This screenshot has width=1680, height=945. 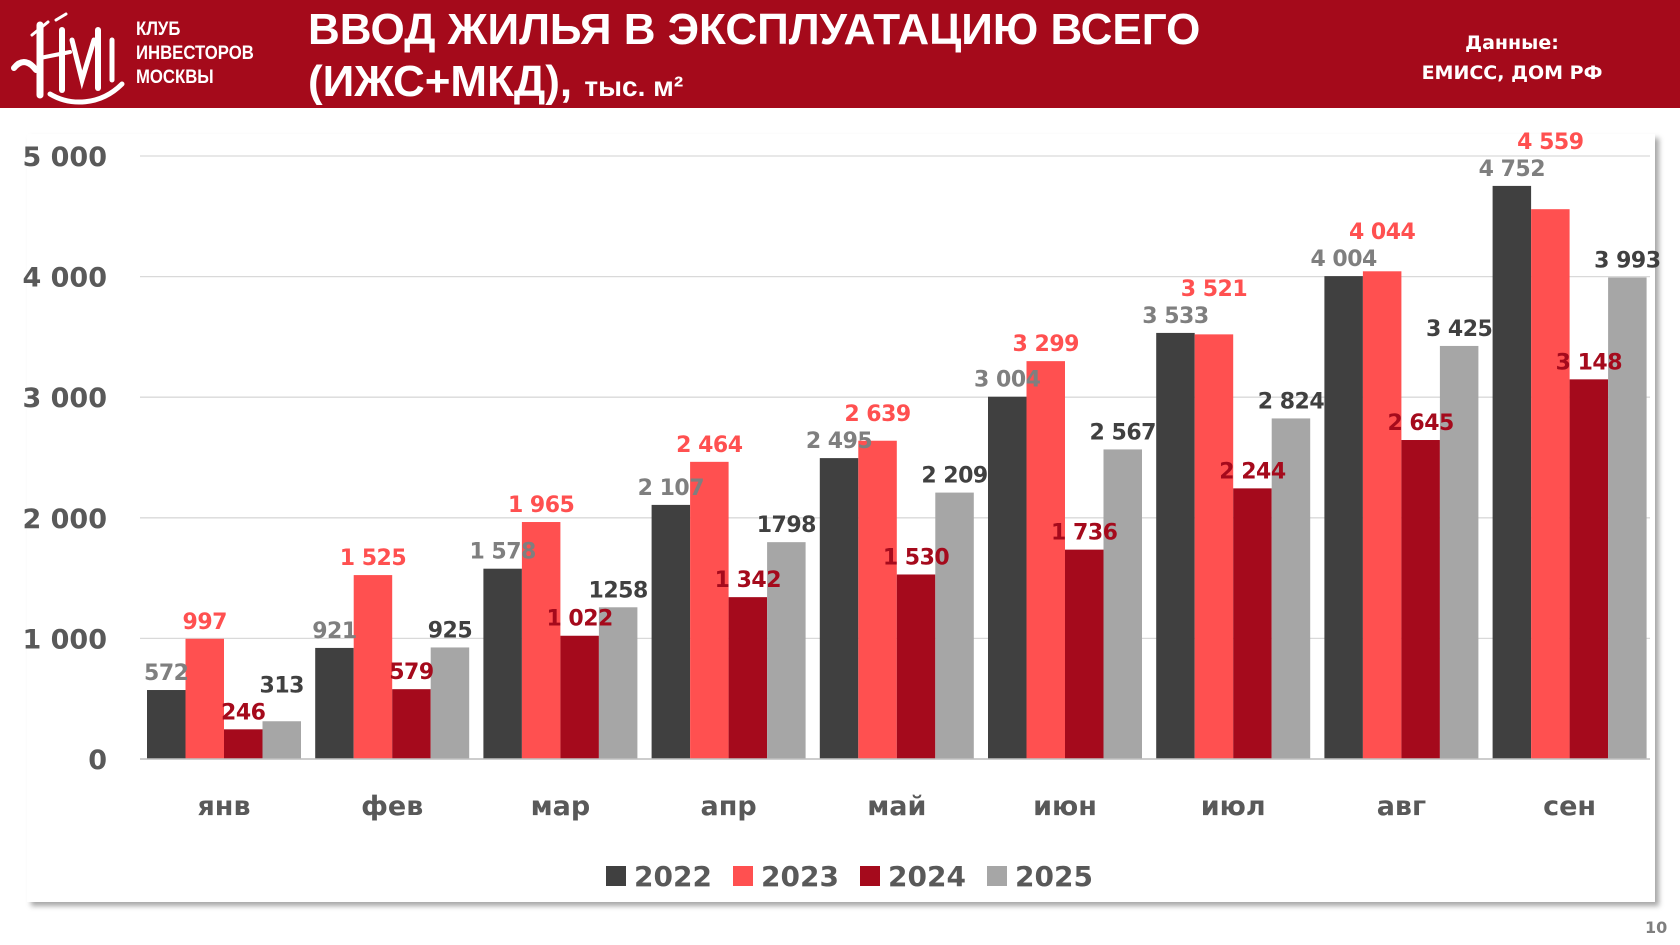 What do you see at coordinates (1123, 432) in the screenshot?
I see `data-label-2025: 2 567` at bounding box center [1123, 432].